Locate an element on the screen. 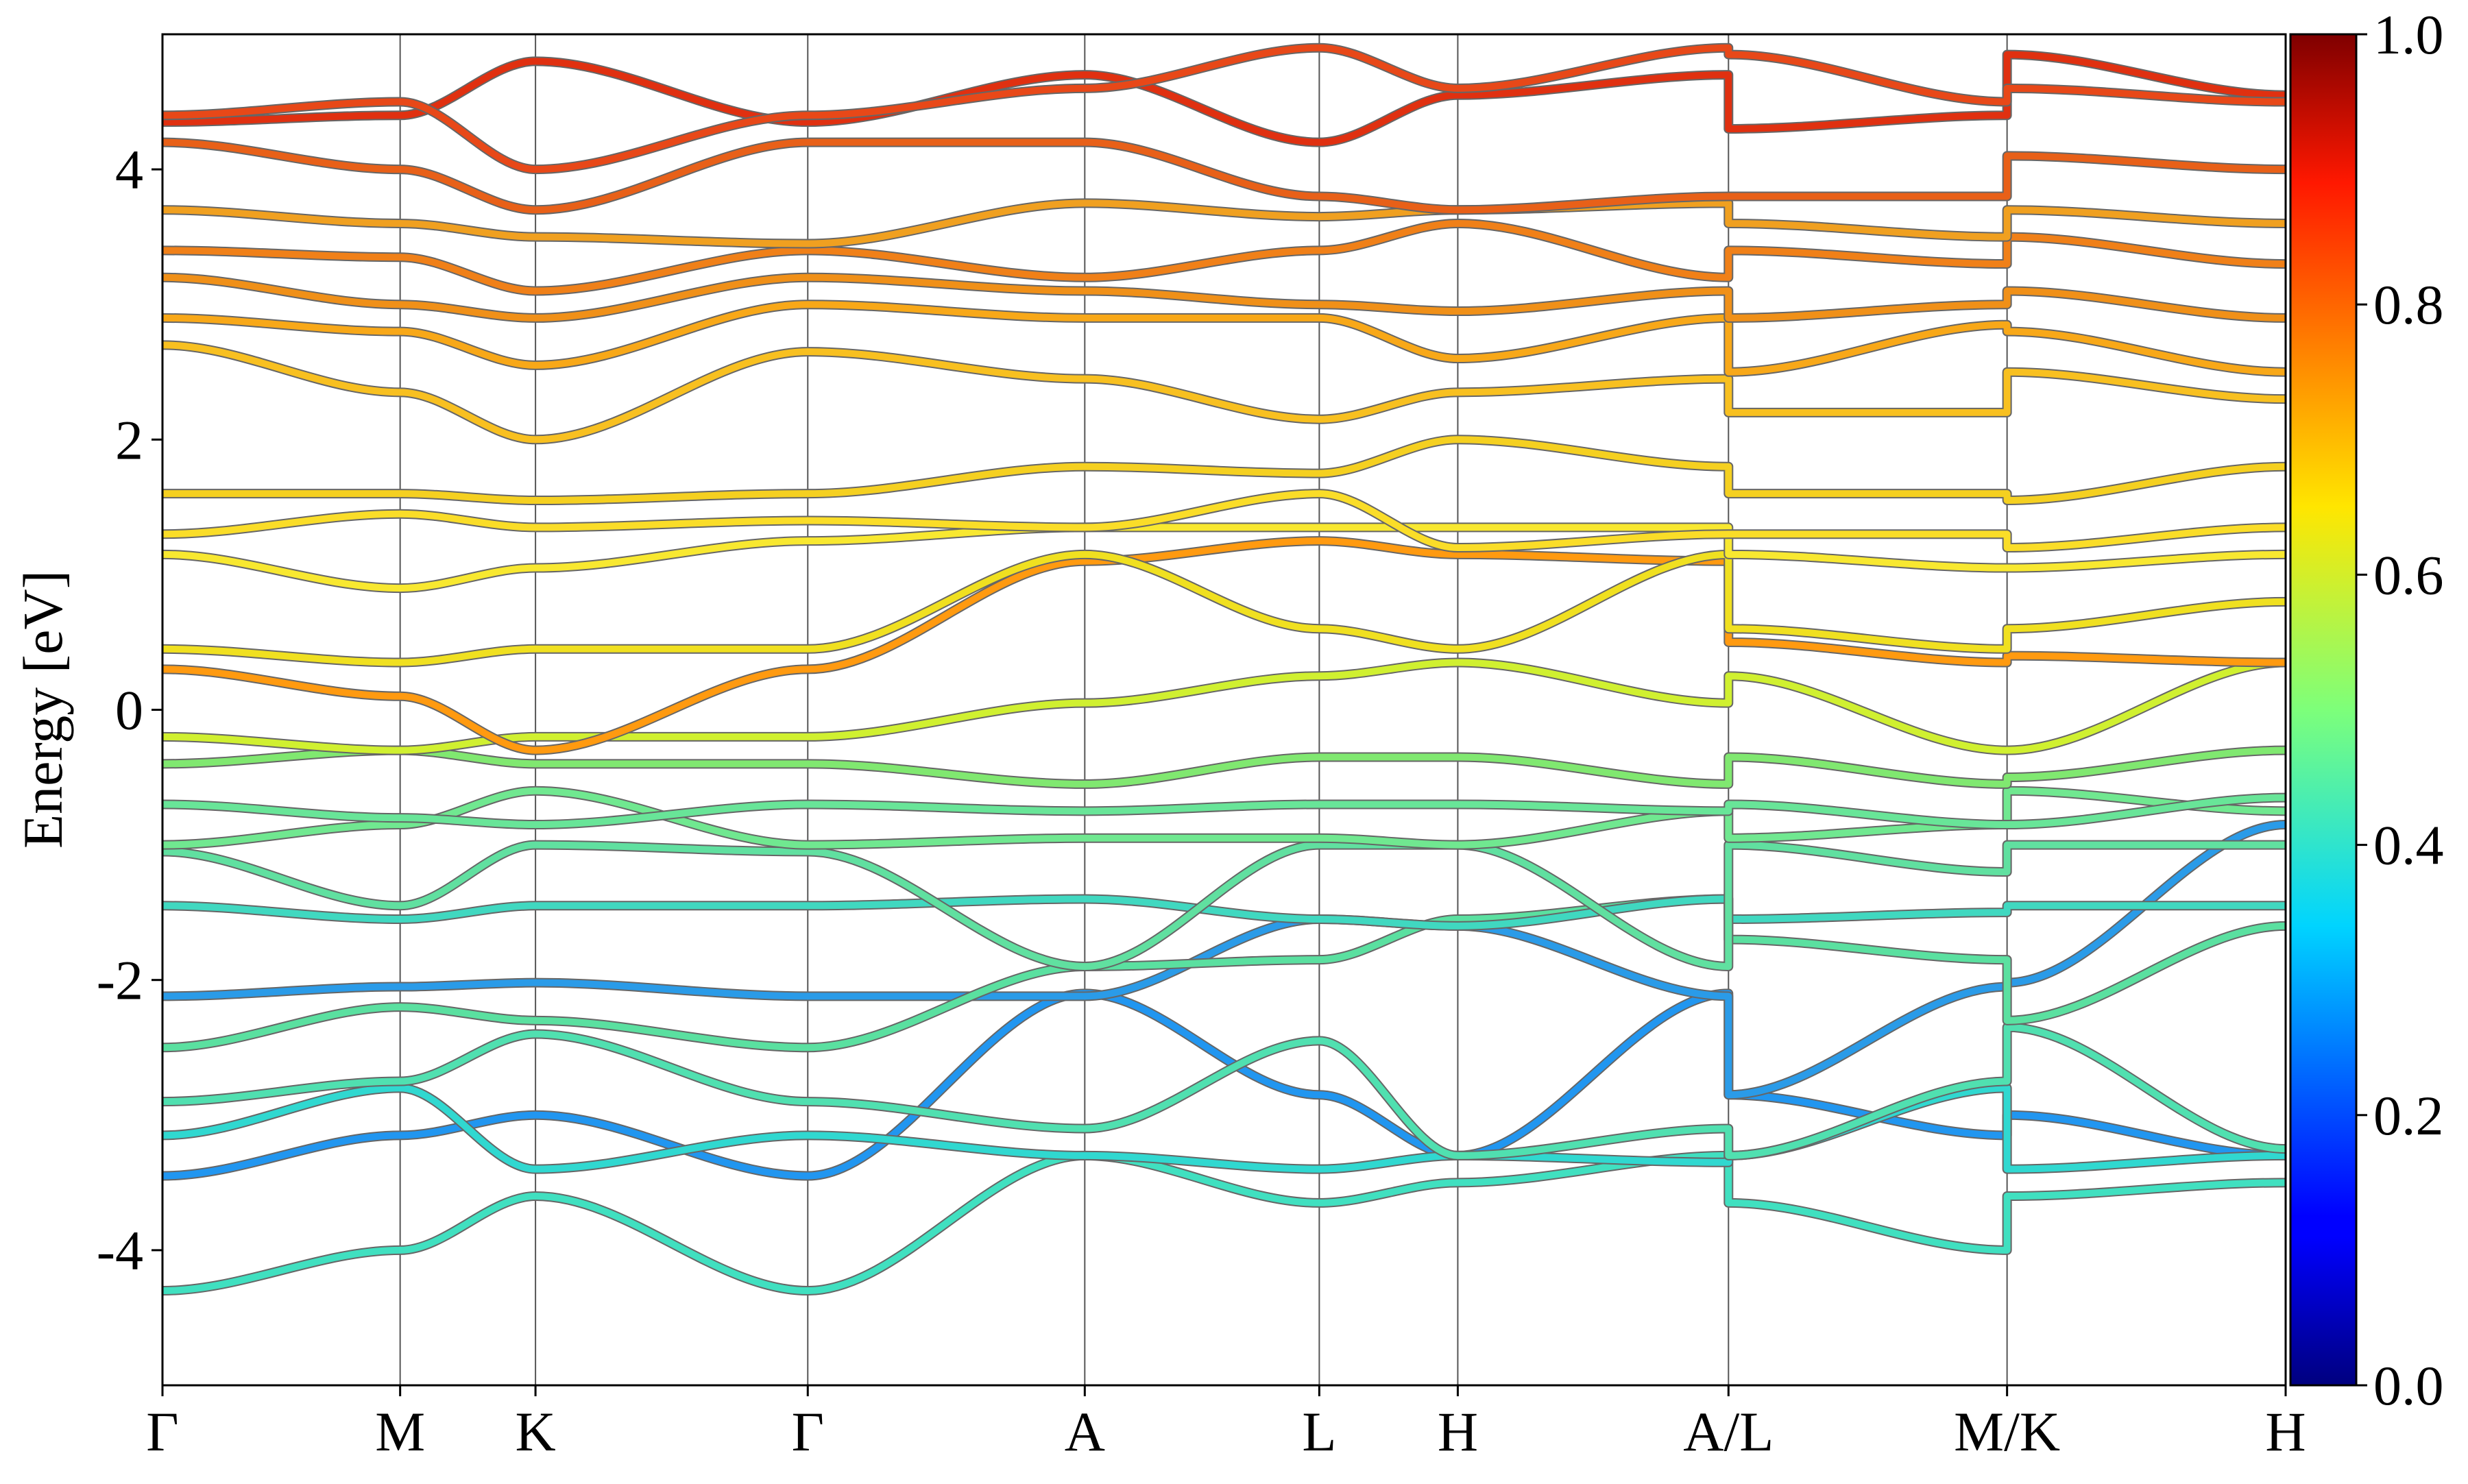  colorbar-tick-label: 0.4 is located at coordinates (2408, 845).